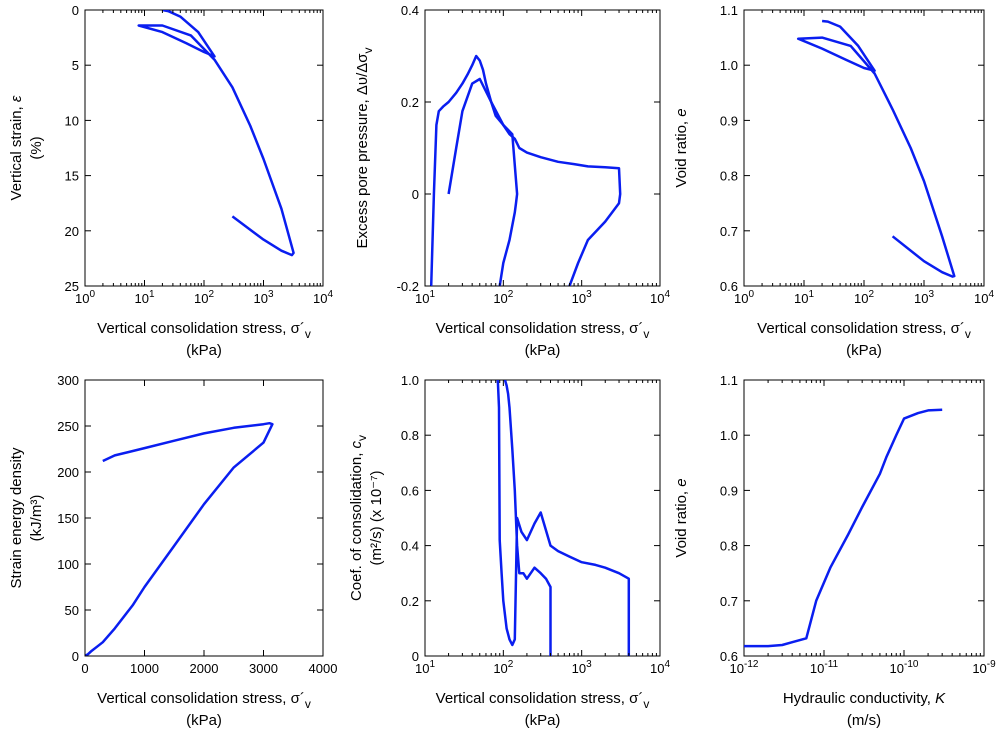 The image size is (1002, 734). I want to click on chart5-y-tick-label: 0.6, so click(410, 490).